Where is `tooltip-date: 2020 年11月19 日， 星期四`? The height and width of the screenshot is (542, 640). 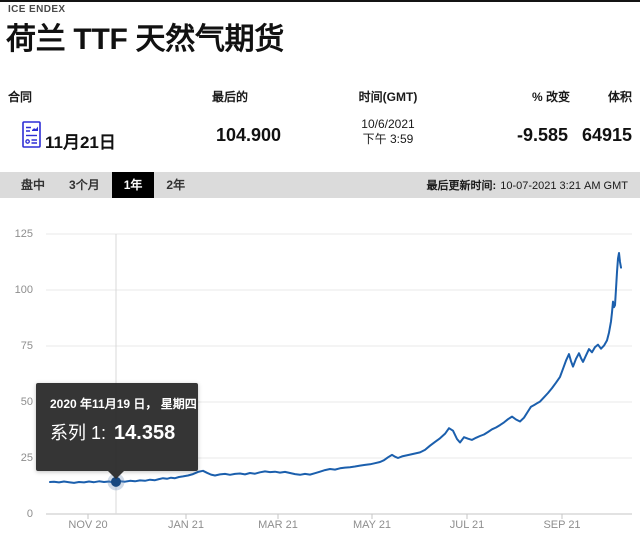 tooltip-date: 2020 年11月19 日， 星期四 is located at coordinates (123, 404).